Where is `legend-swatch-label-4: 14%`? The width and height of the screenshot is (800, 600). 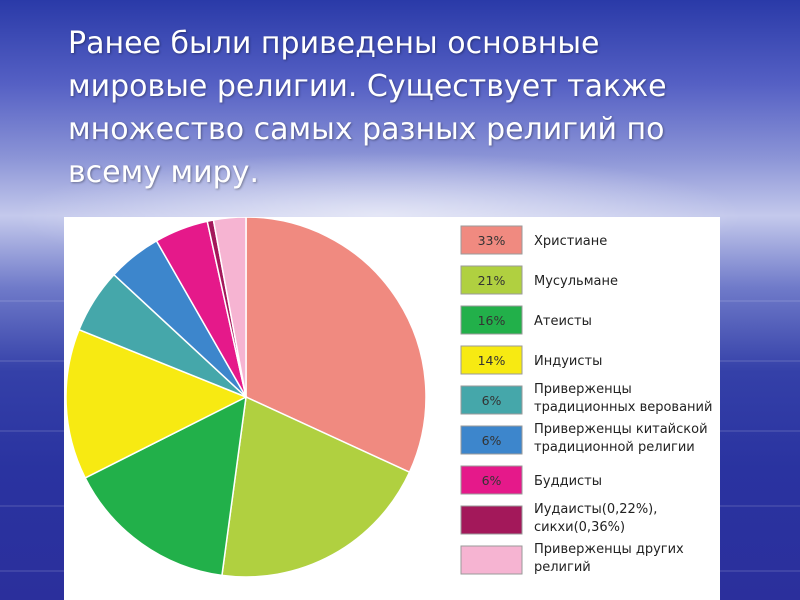
legend-swatch-label-4: 14% is located at coordinates (492, 360).